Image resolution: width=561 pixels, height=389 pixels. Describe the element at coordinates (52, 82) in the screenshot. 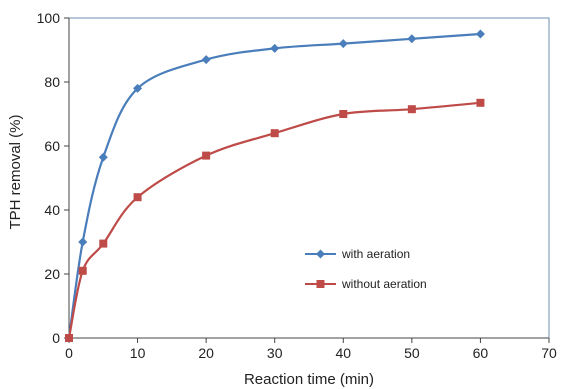

I see `y-tick-label: 80` at that location.